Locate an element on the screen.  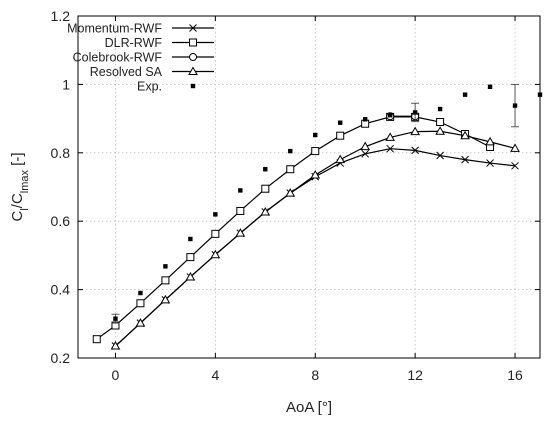
y-tick-label: 1.2 is located at coordinates (61, 16).